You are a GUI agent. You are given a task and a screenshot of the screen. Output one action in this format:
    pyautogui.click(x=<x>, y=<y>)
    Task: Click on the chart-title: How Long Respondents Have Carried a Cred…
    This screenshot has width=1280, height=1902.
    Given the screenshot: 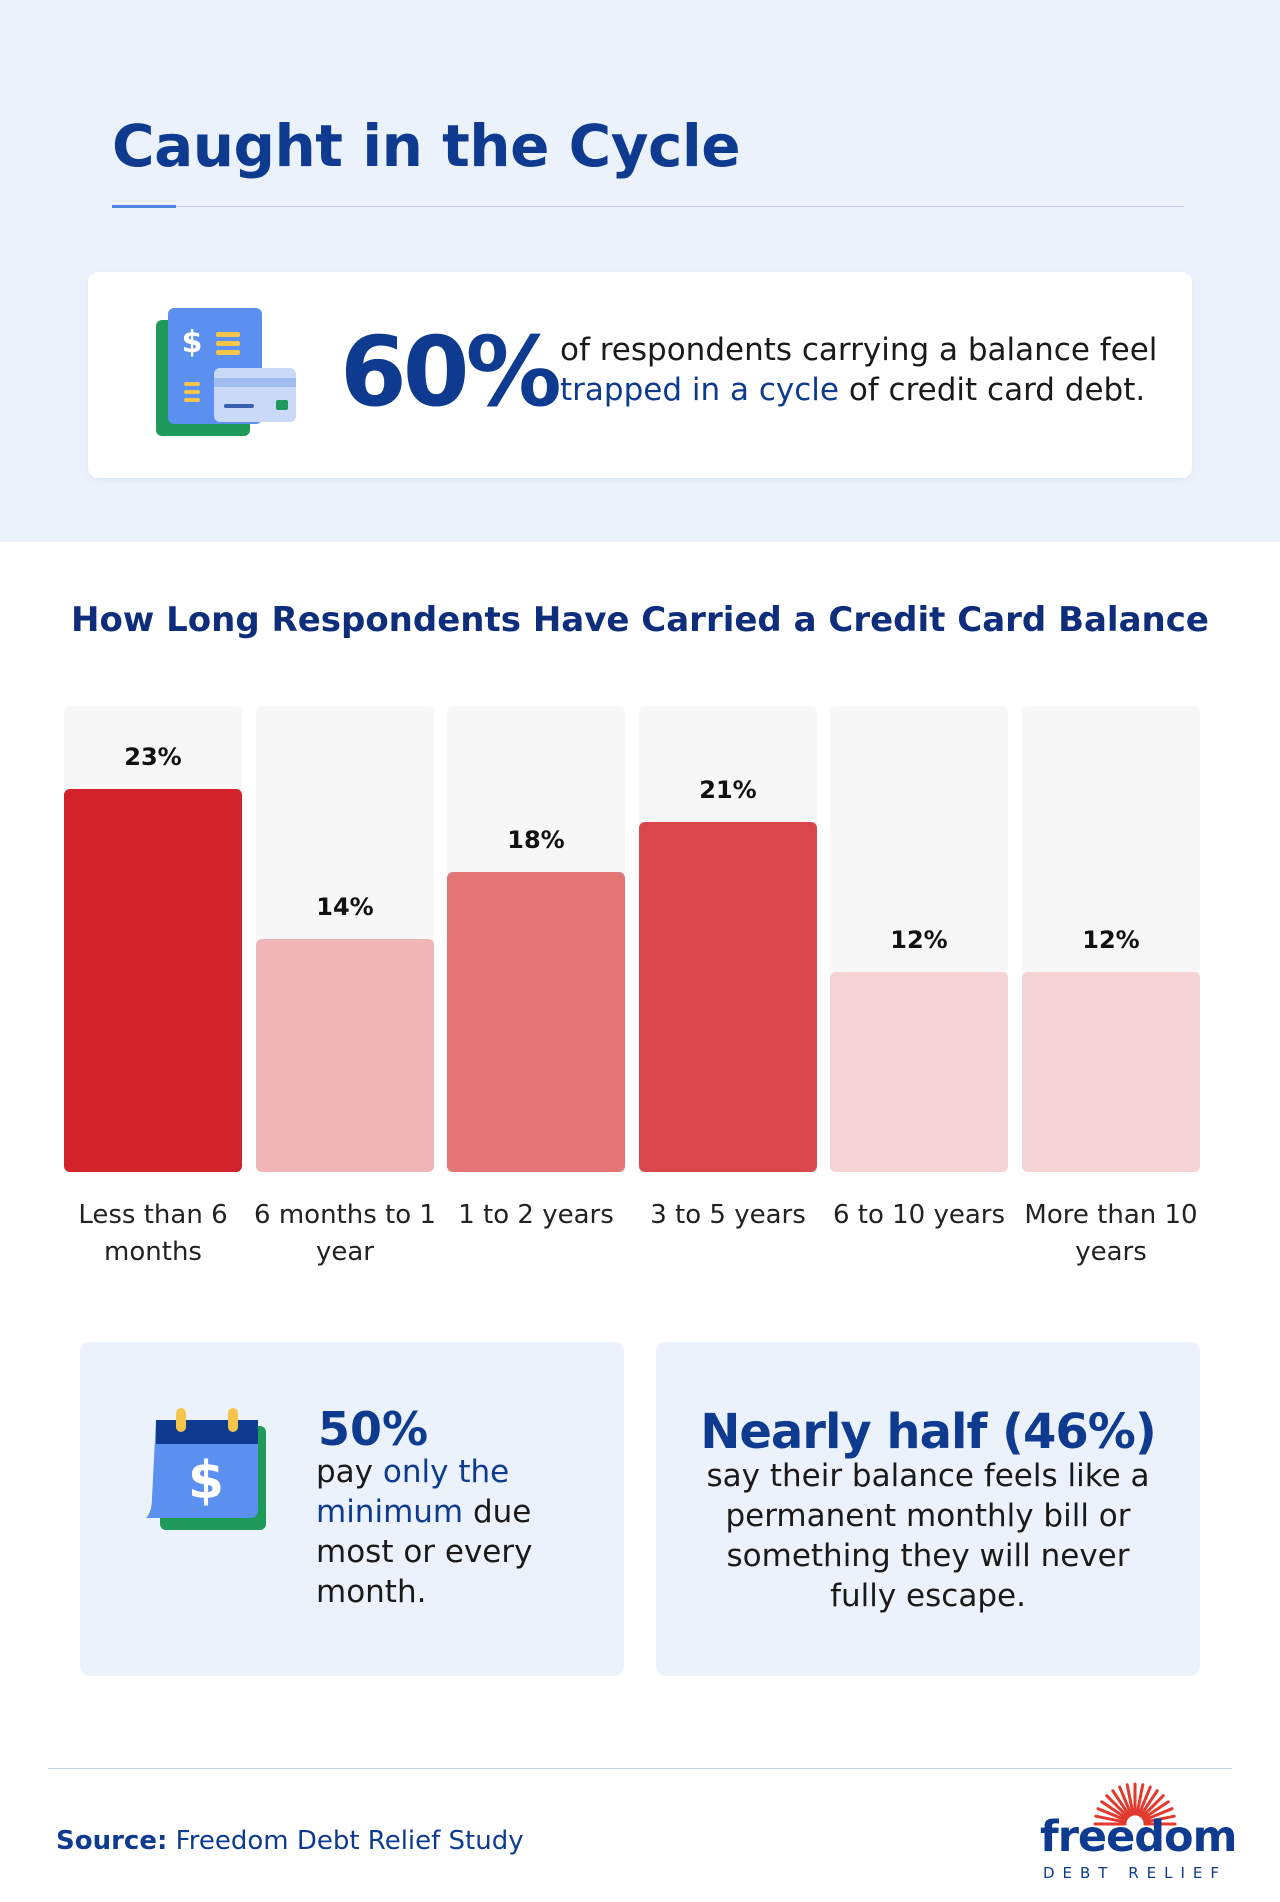 What is the action you would take?
    pyautogui.click(x=640, y=620)
    